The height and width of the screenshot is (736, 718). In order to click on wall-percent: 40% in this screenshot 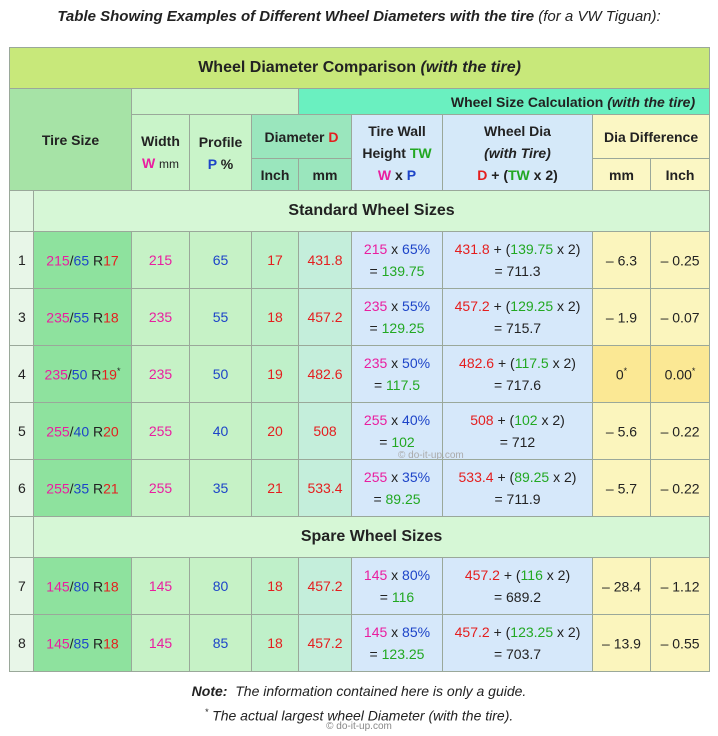, I will do `click(416, 420)`.